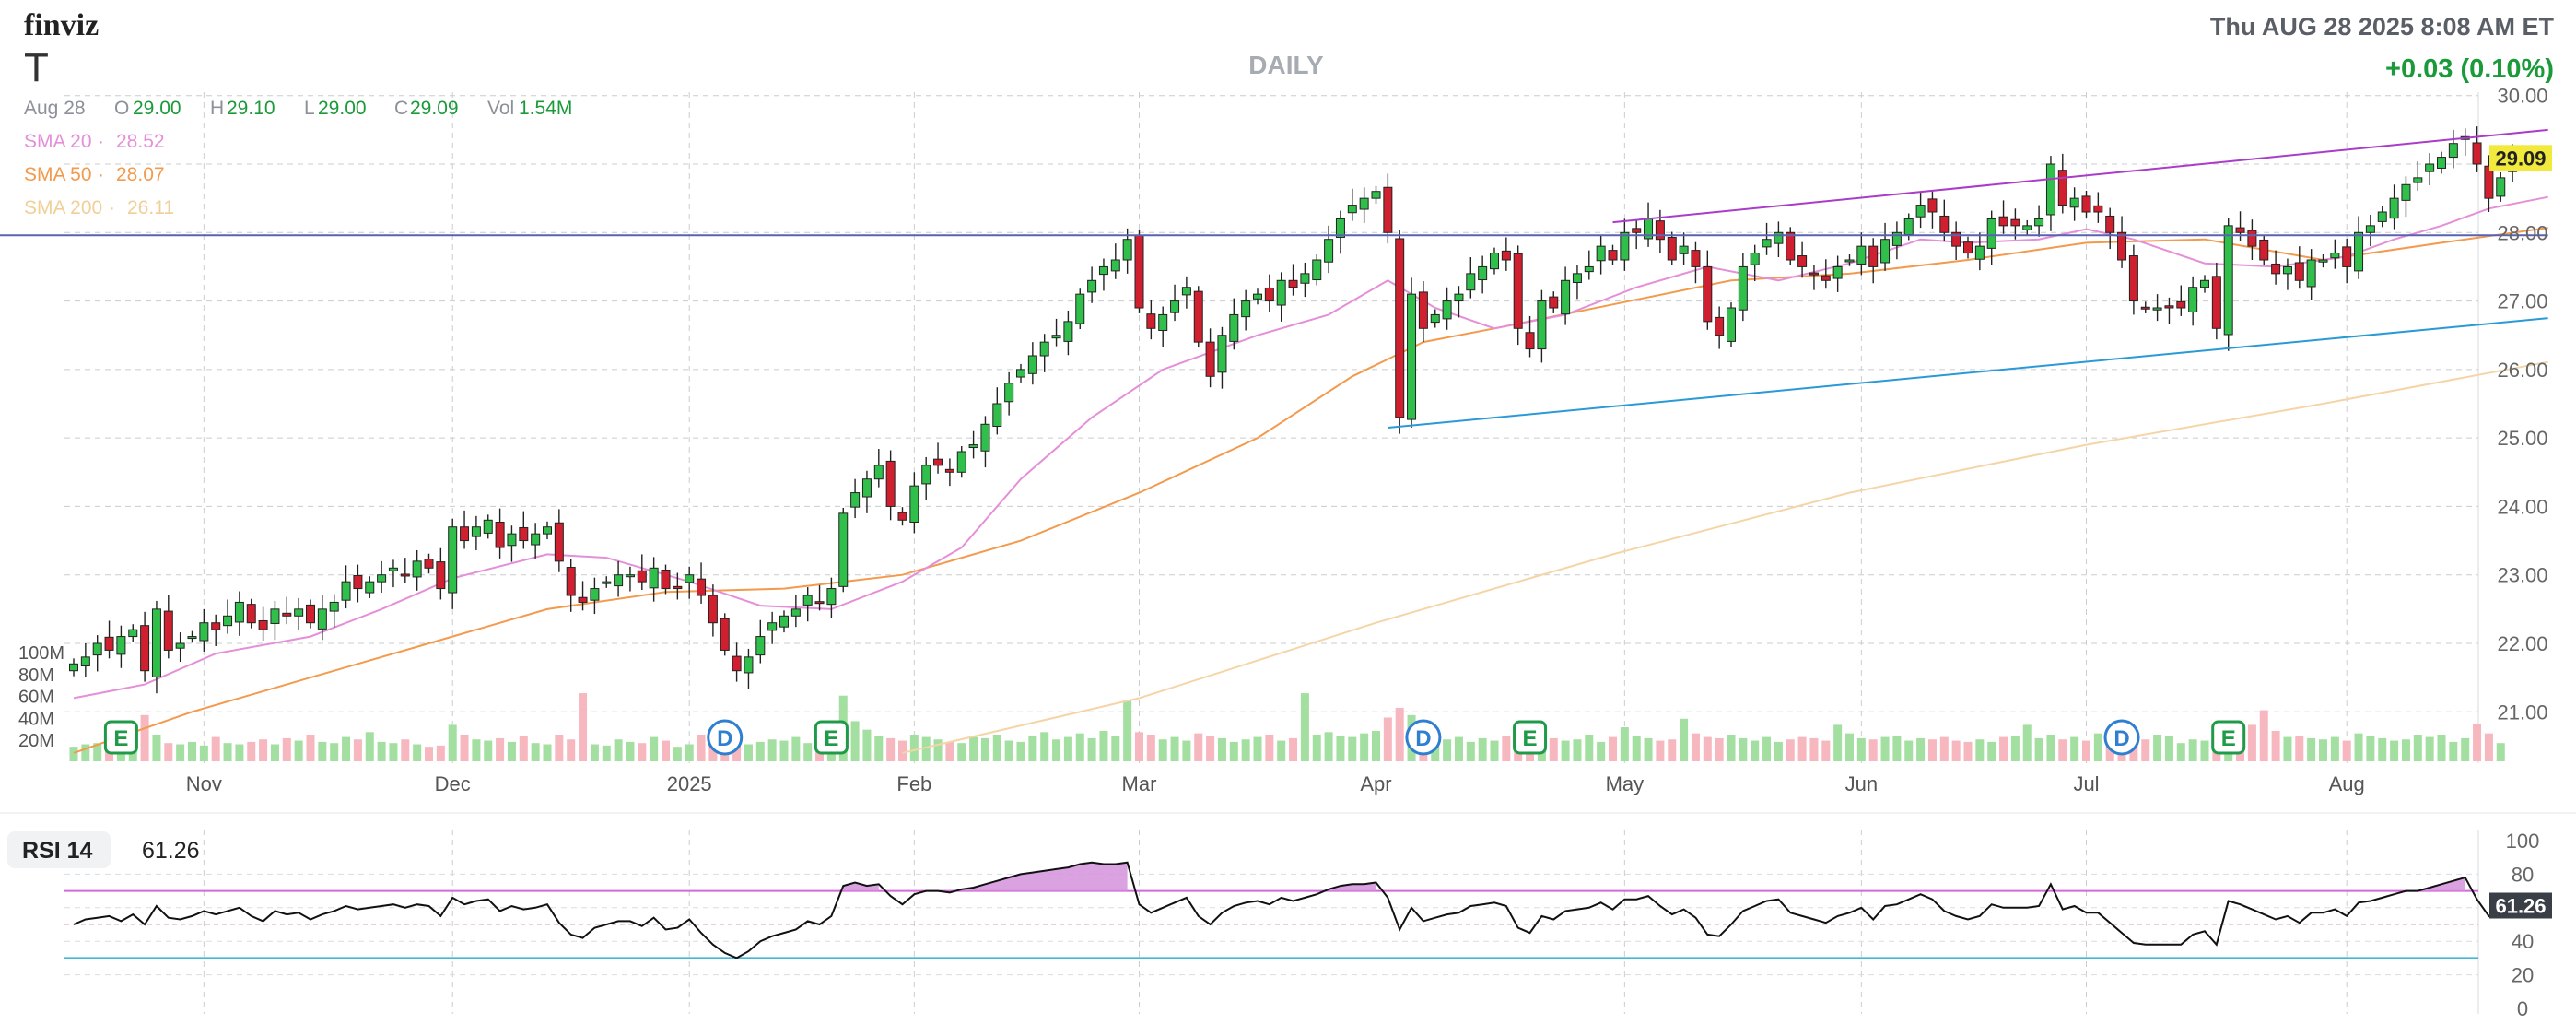 Image resolution: width=2576 pixels, height=1036 pixels. What do you see at coordinates (2469, 69) in the screenshot?
I see `change-label: +0.03 (0.10%)` at bounding box center [2469, 69].